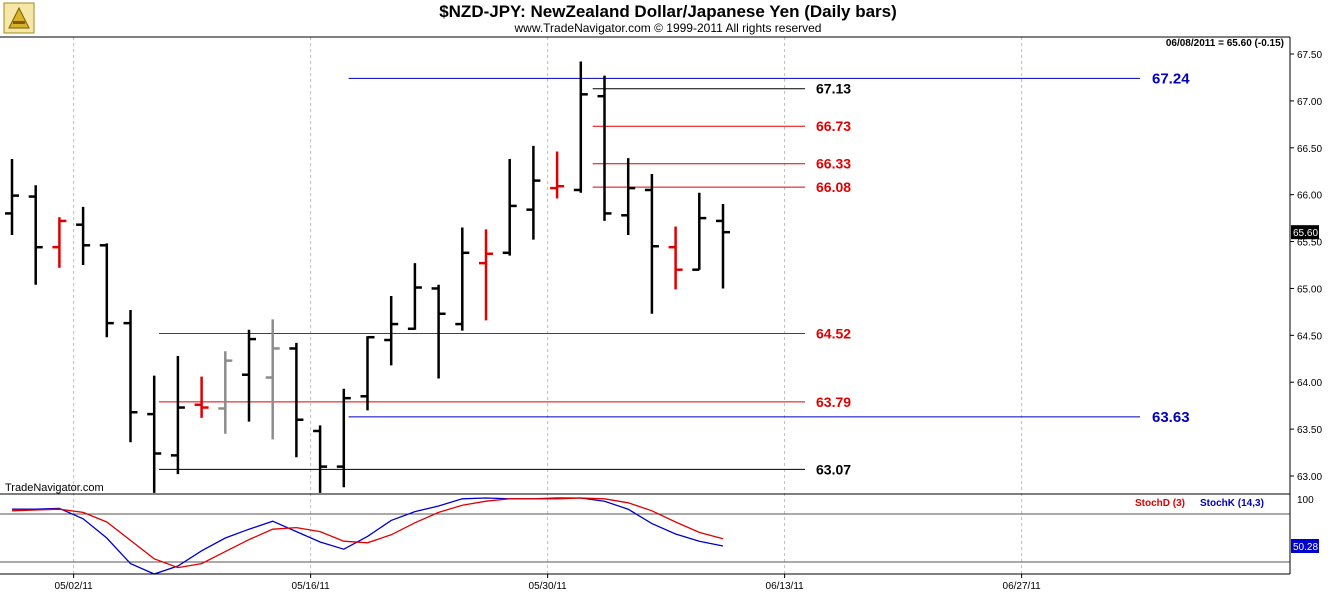 This screenshot has width=1336, height=594. What do you see at coordinates (1309, 102) in the screenshot?
I see `y-tick-label: 67.00` at bounding box center [1309, 102].